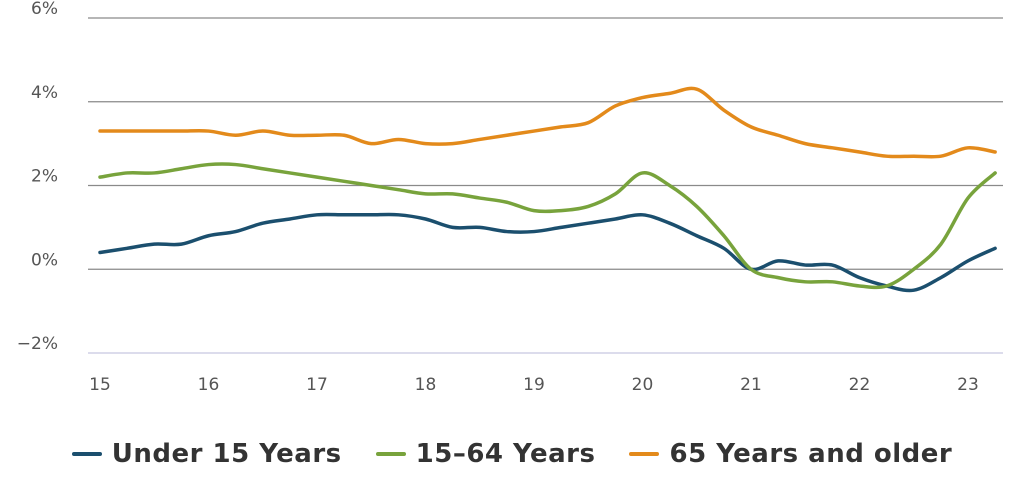  I want to click on y-axis-labels: −2% 0% 2% 4% 6%, so click(37, 177).